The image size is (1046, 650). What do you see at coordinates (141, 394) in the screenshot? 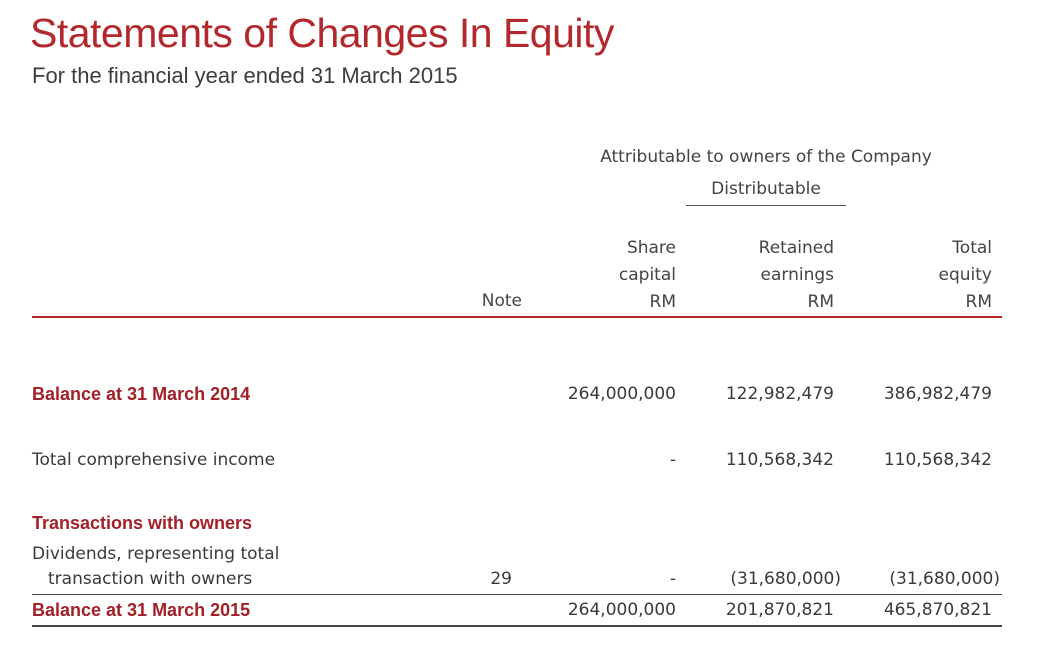
I see `opening-balance-label: Balance at 31 March 2014` at bounding box center [141, 394].